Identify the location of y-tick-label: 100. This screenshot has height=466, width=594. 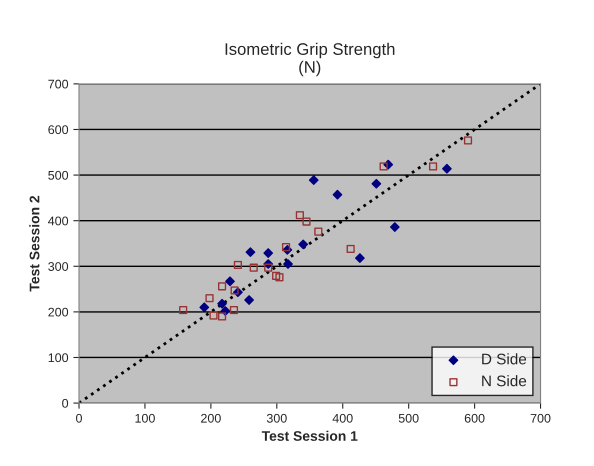
(58, 357).